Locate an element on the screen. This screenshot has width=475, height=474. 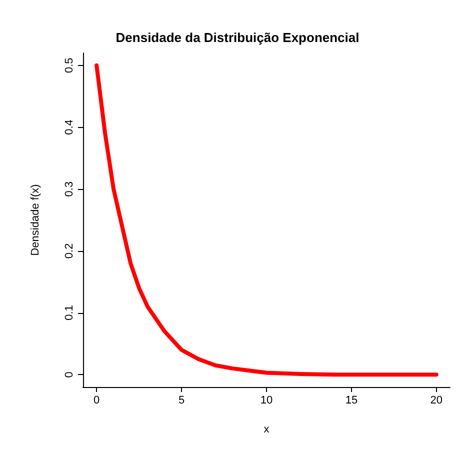
y-tick-label: 0.3 is located at coordinates (70, 189).